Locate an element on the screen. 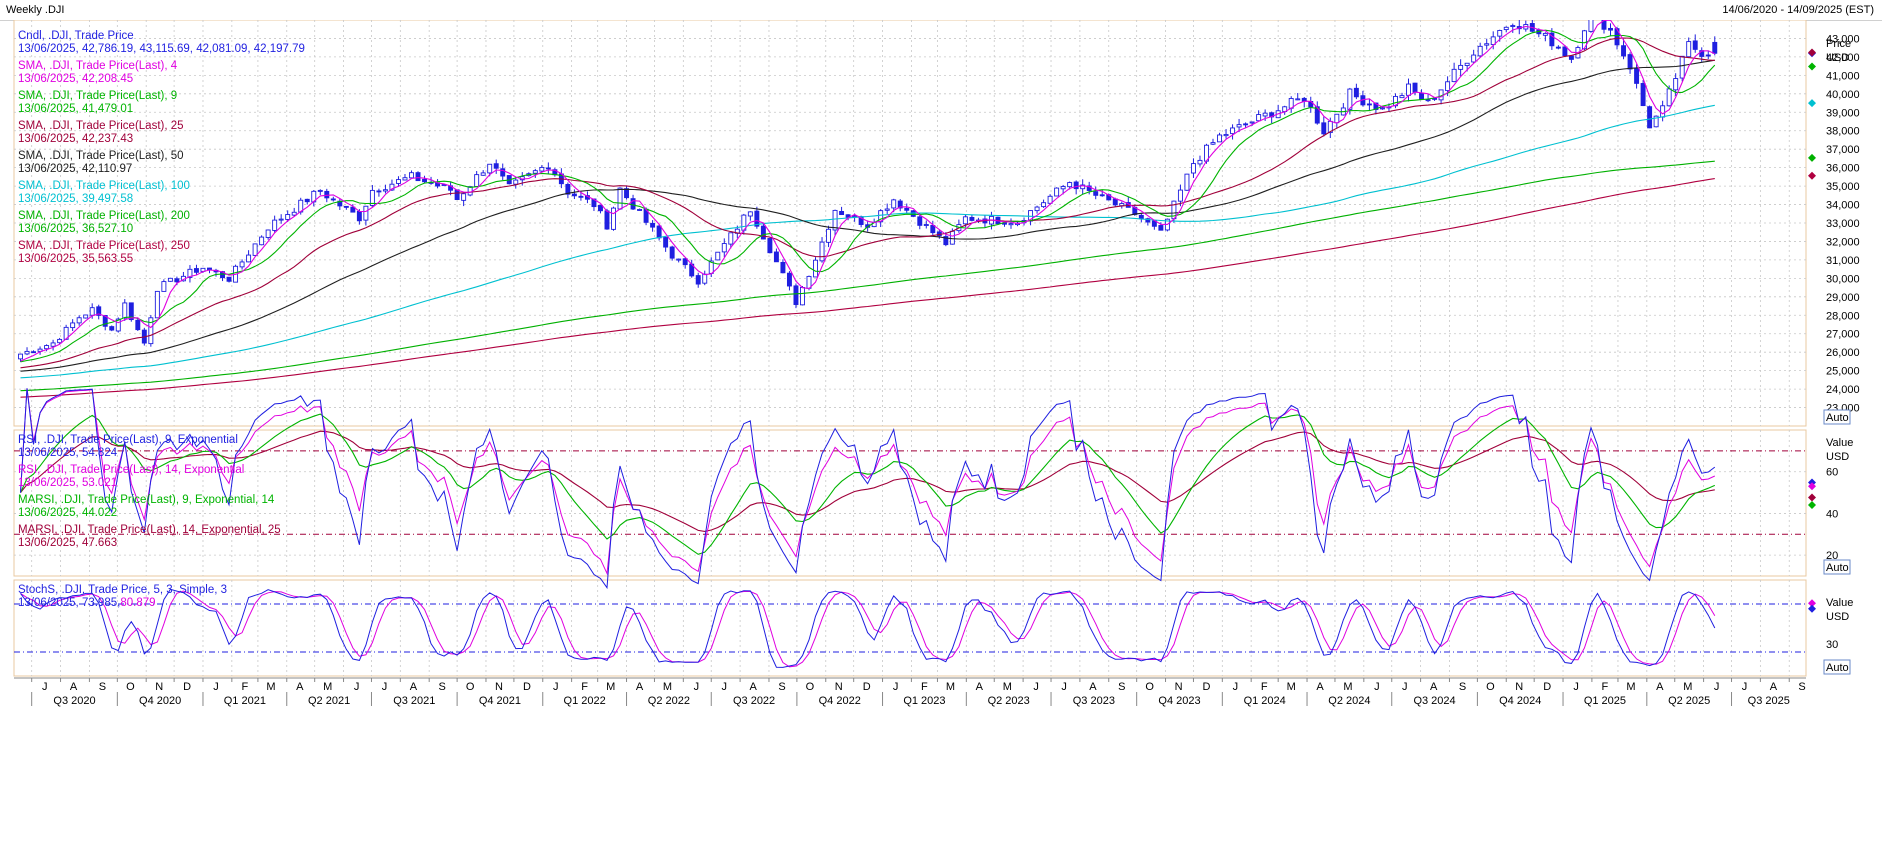  auto-scale-label: Auto is located at coordinates (1837, 418).